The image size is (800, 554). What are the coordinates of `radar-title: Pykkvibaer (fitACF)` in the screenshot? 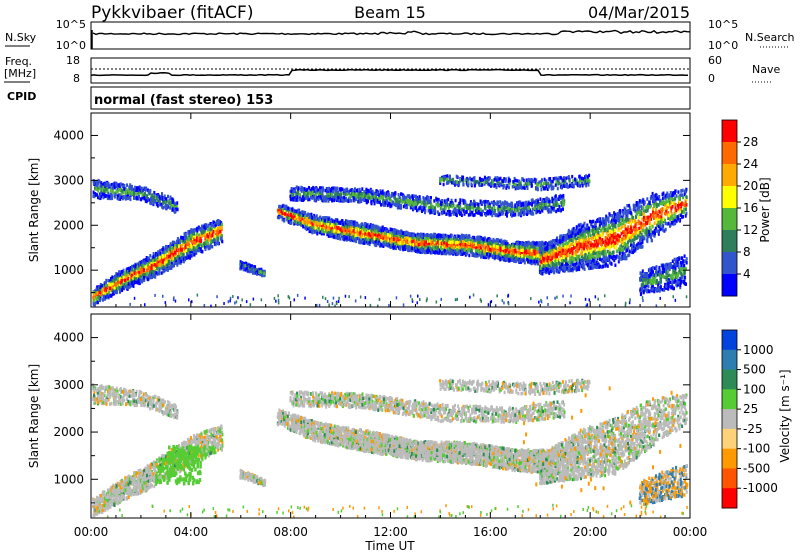 It's located at (172, 13).